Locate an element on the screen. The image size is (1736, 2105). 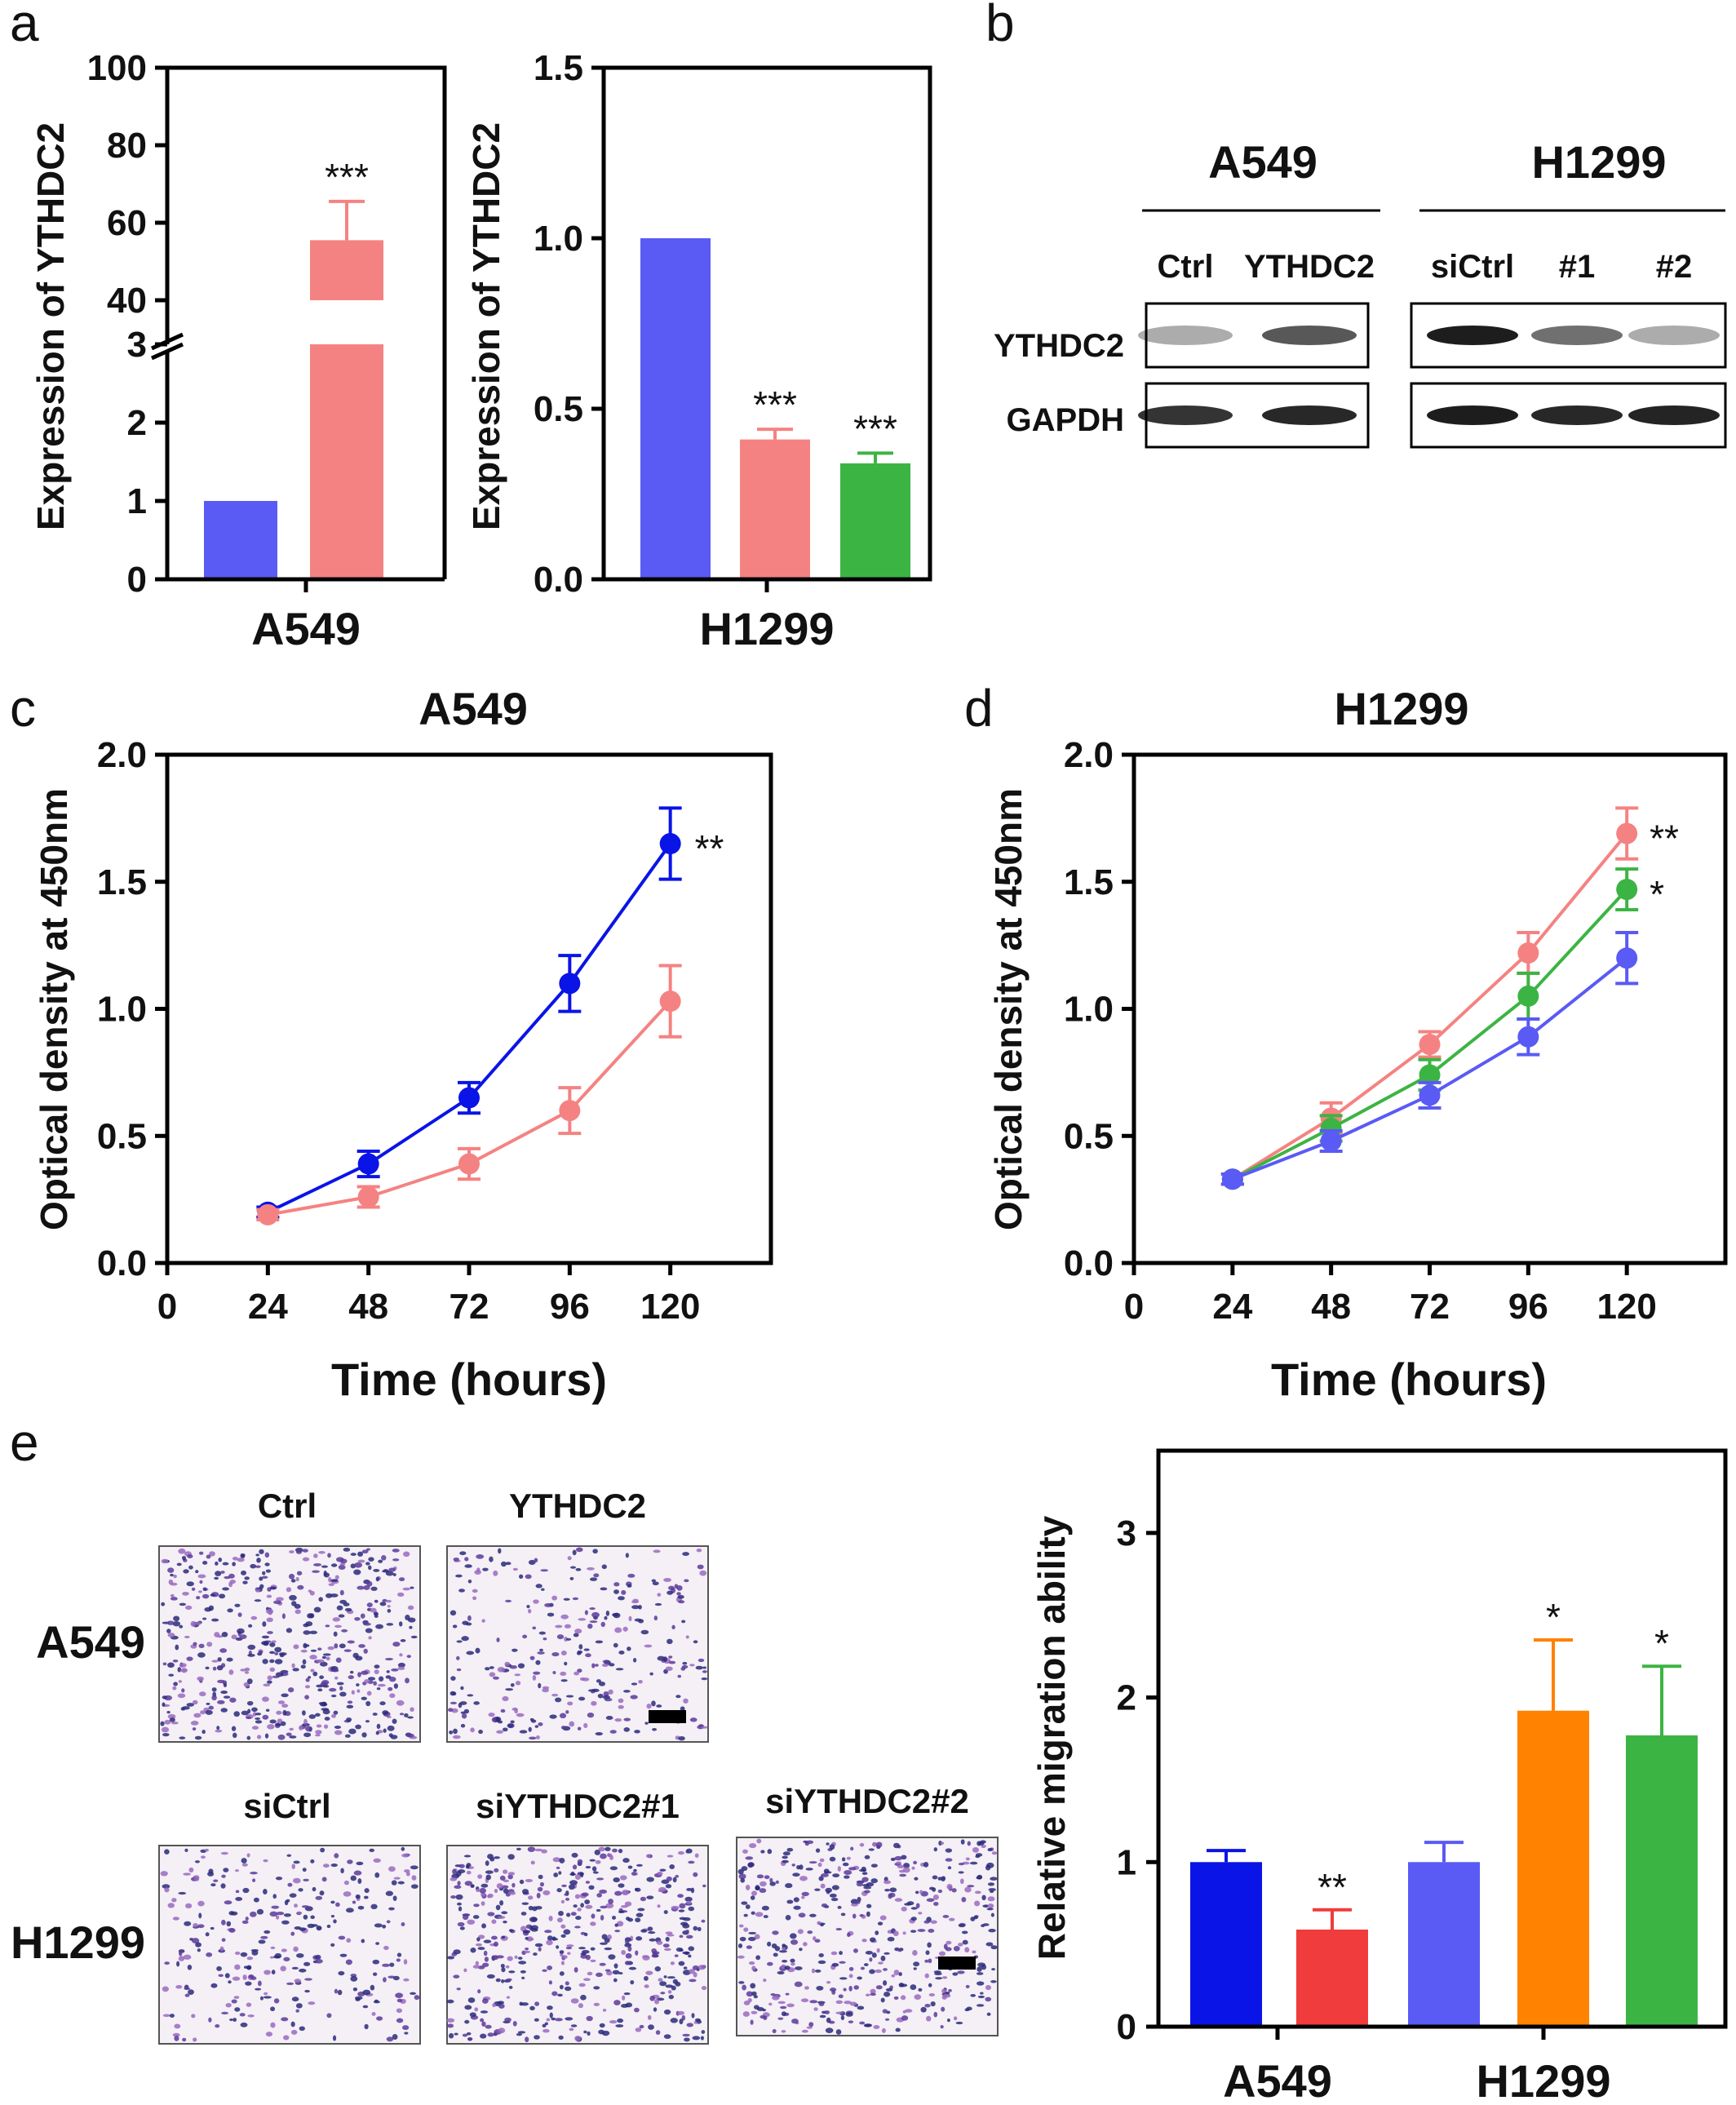
a-right-ytick-label-1.5: 1.5 is located at coordinates (558, 68).